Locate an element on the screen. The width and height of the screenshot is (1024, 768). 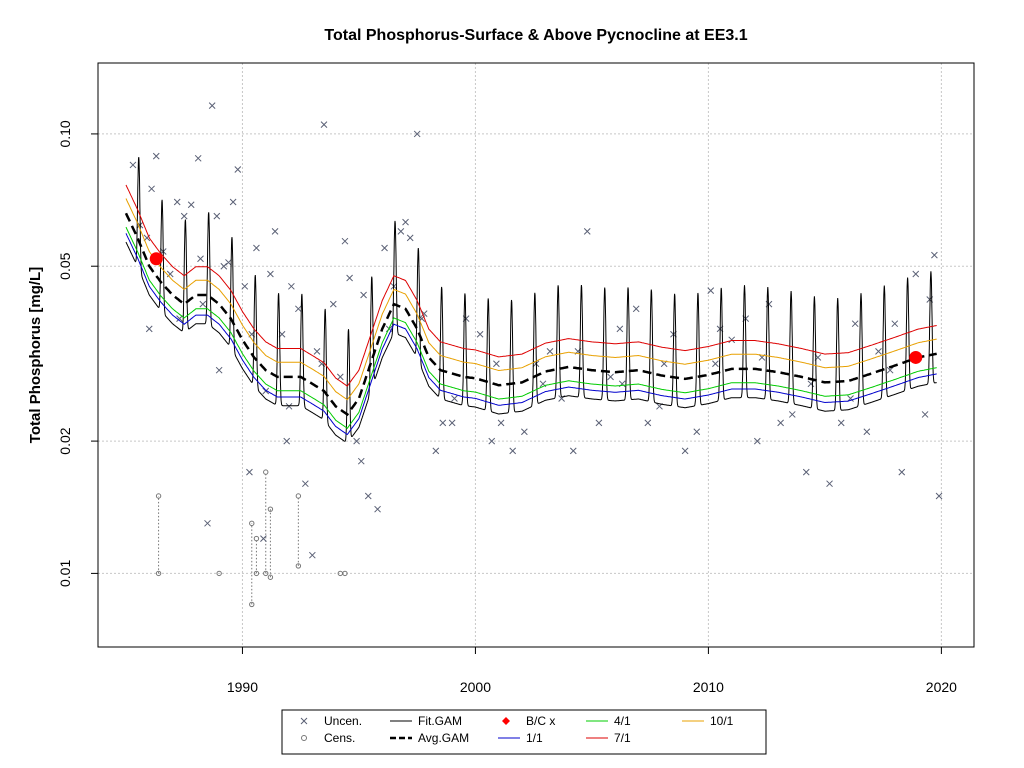
legend-label: 10/1 is located at coordinates (722, 721).